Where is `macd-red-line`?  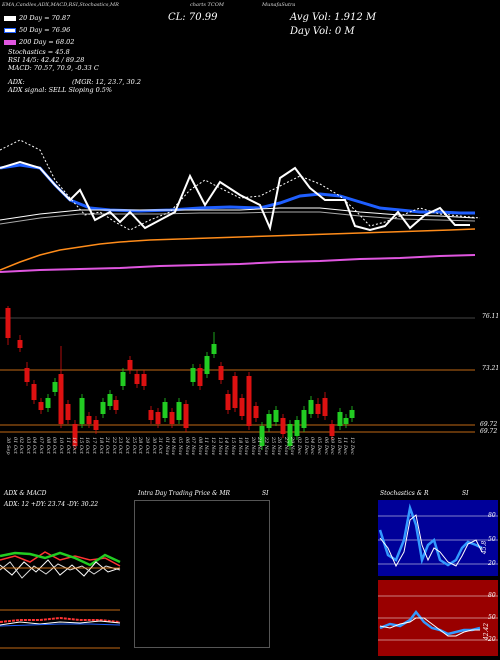
macd-red-line is located at coordinates (60, 619).